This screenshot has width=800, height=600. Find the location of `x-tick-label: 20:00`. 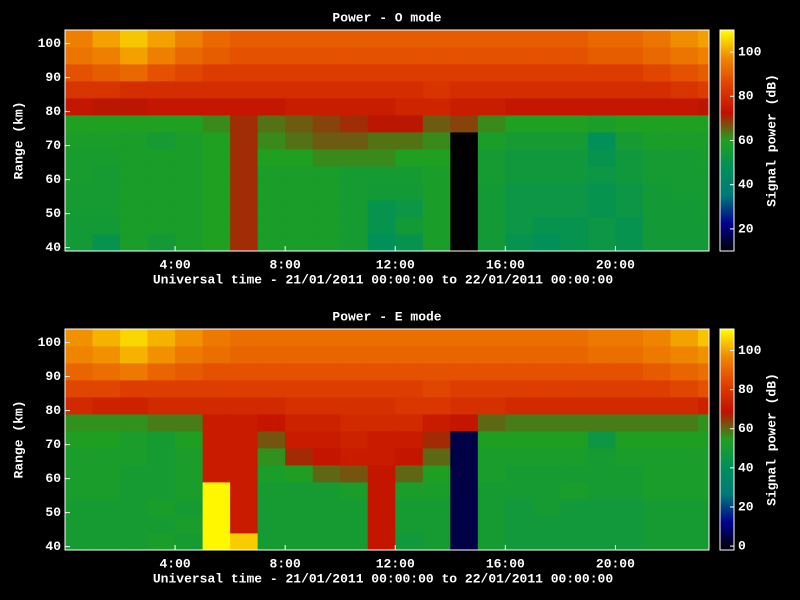

x-tick-label: 20:00 is located at coordinates (615, 563).